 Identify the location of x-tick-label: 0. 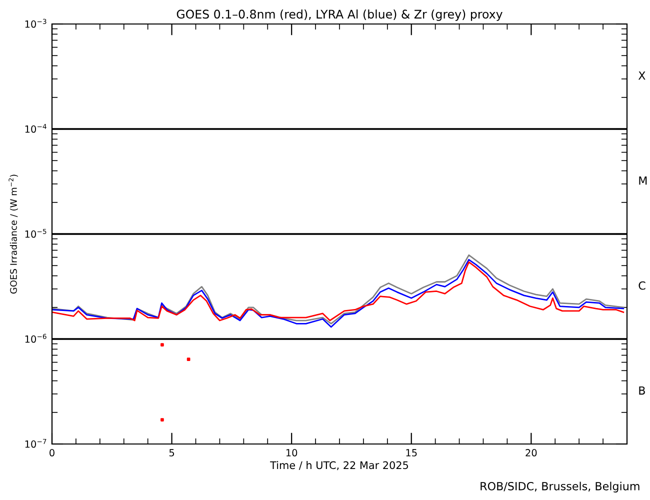
(52, 452).